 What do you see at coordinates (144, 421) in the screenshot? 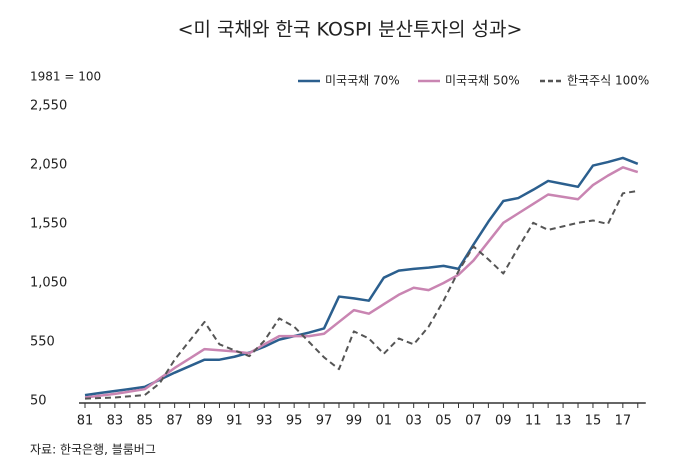
I see `x-tick-label: 85` at bounding box center [144, 421].